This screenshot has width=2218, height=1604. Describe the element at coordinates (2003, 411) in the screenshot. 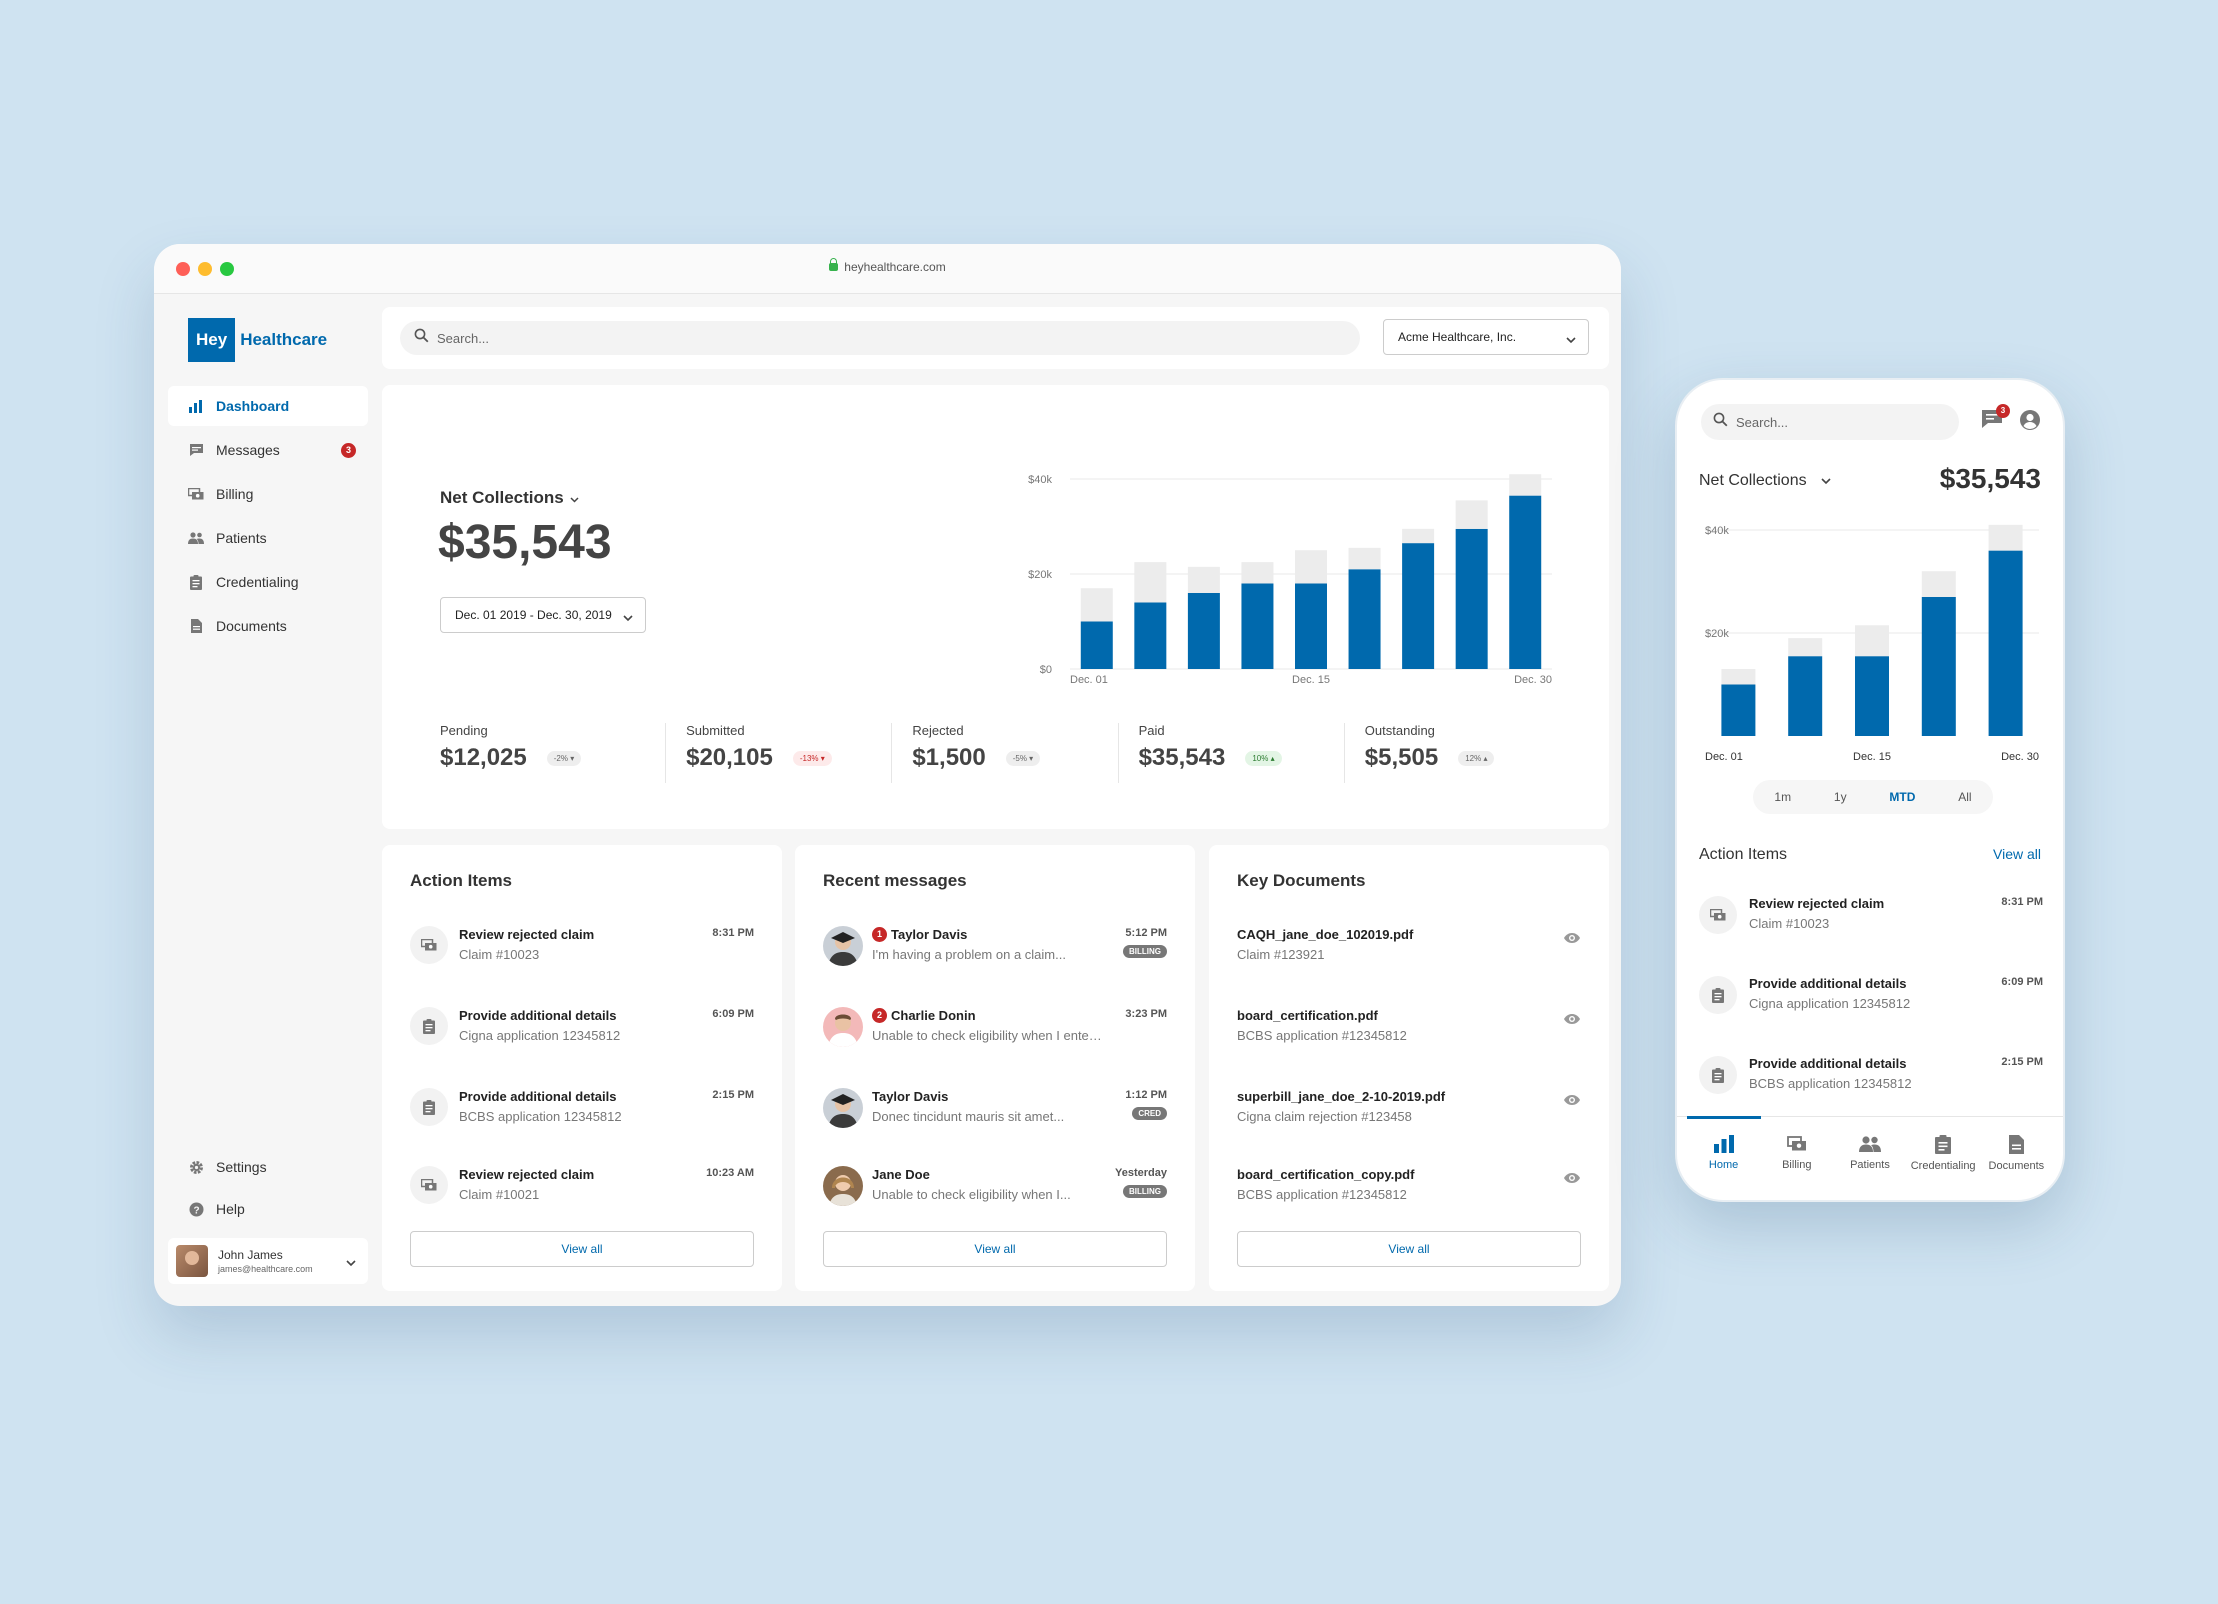

I see `unread-badge: 3` at that location.